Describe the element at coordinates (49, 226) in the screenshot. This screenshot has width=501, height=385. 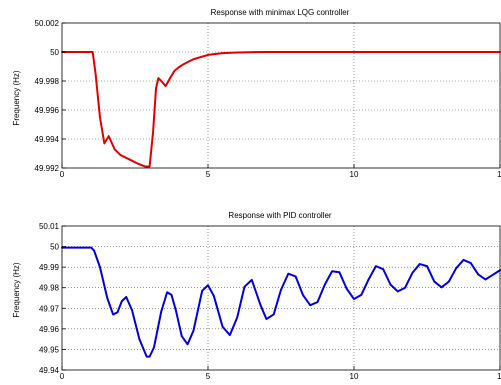
I see `y-tick-label: 50.01` at that location.